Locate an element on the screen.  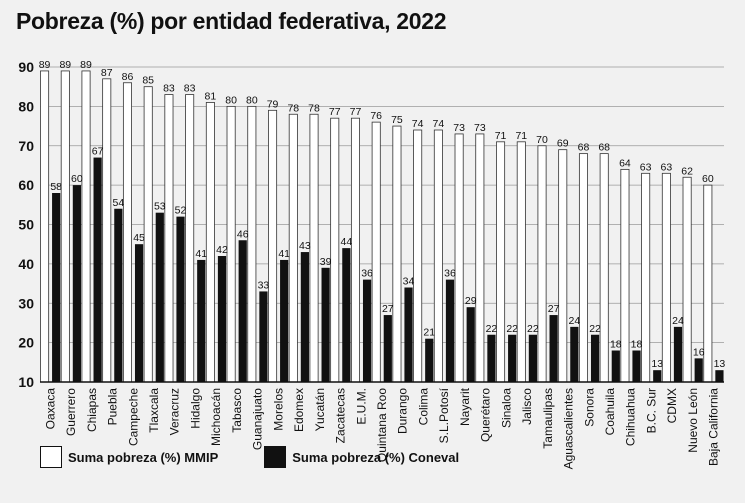
x-tick-label-29: B.C. Sur is located at coordinates (651, 410).